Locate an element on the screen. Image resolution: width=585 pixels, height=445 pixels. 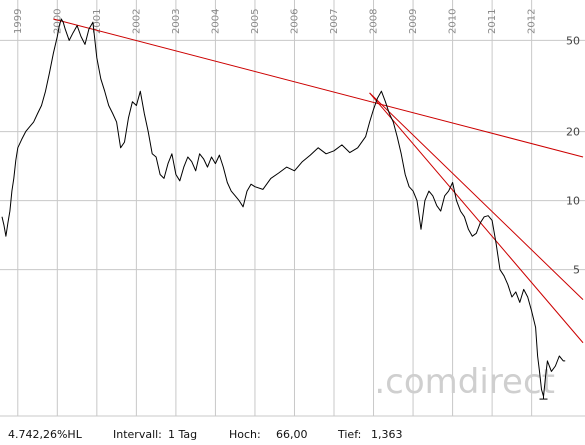
y-tick-label: 10 is located at coordinates (573, 201).